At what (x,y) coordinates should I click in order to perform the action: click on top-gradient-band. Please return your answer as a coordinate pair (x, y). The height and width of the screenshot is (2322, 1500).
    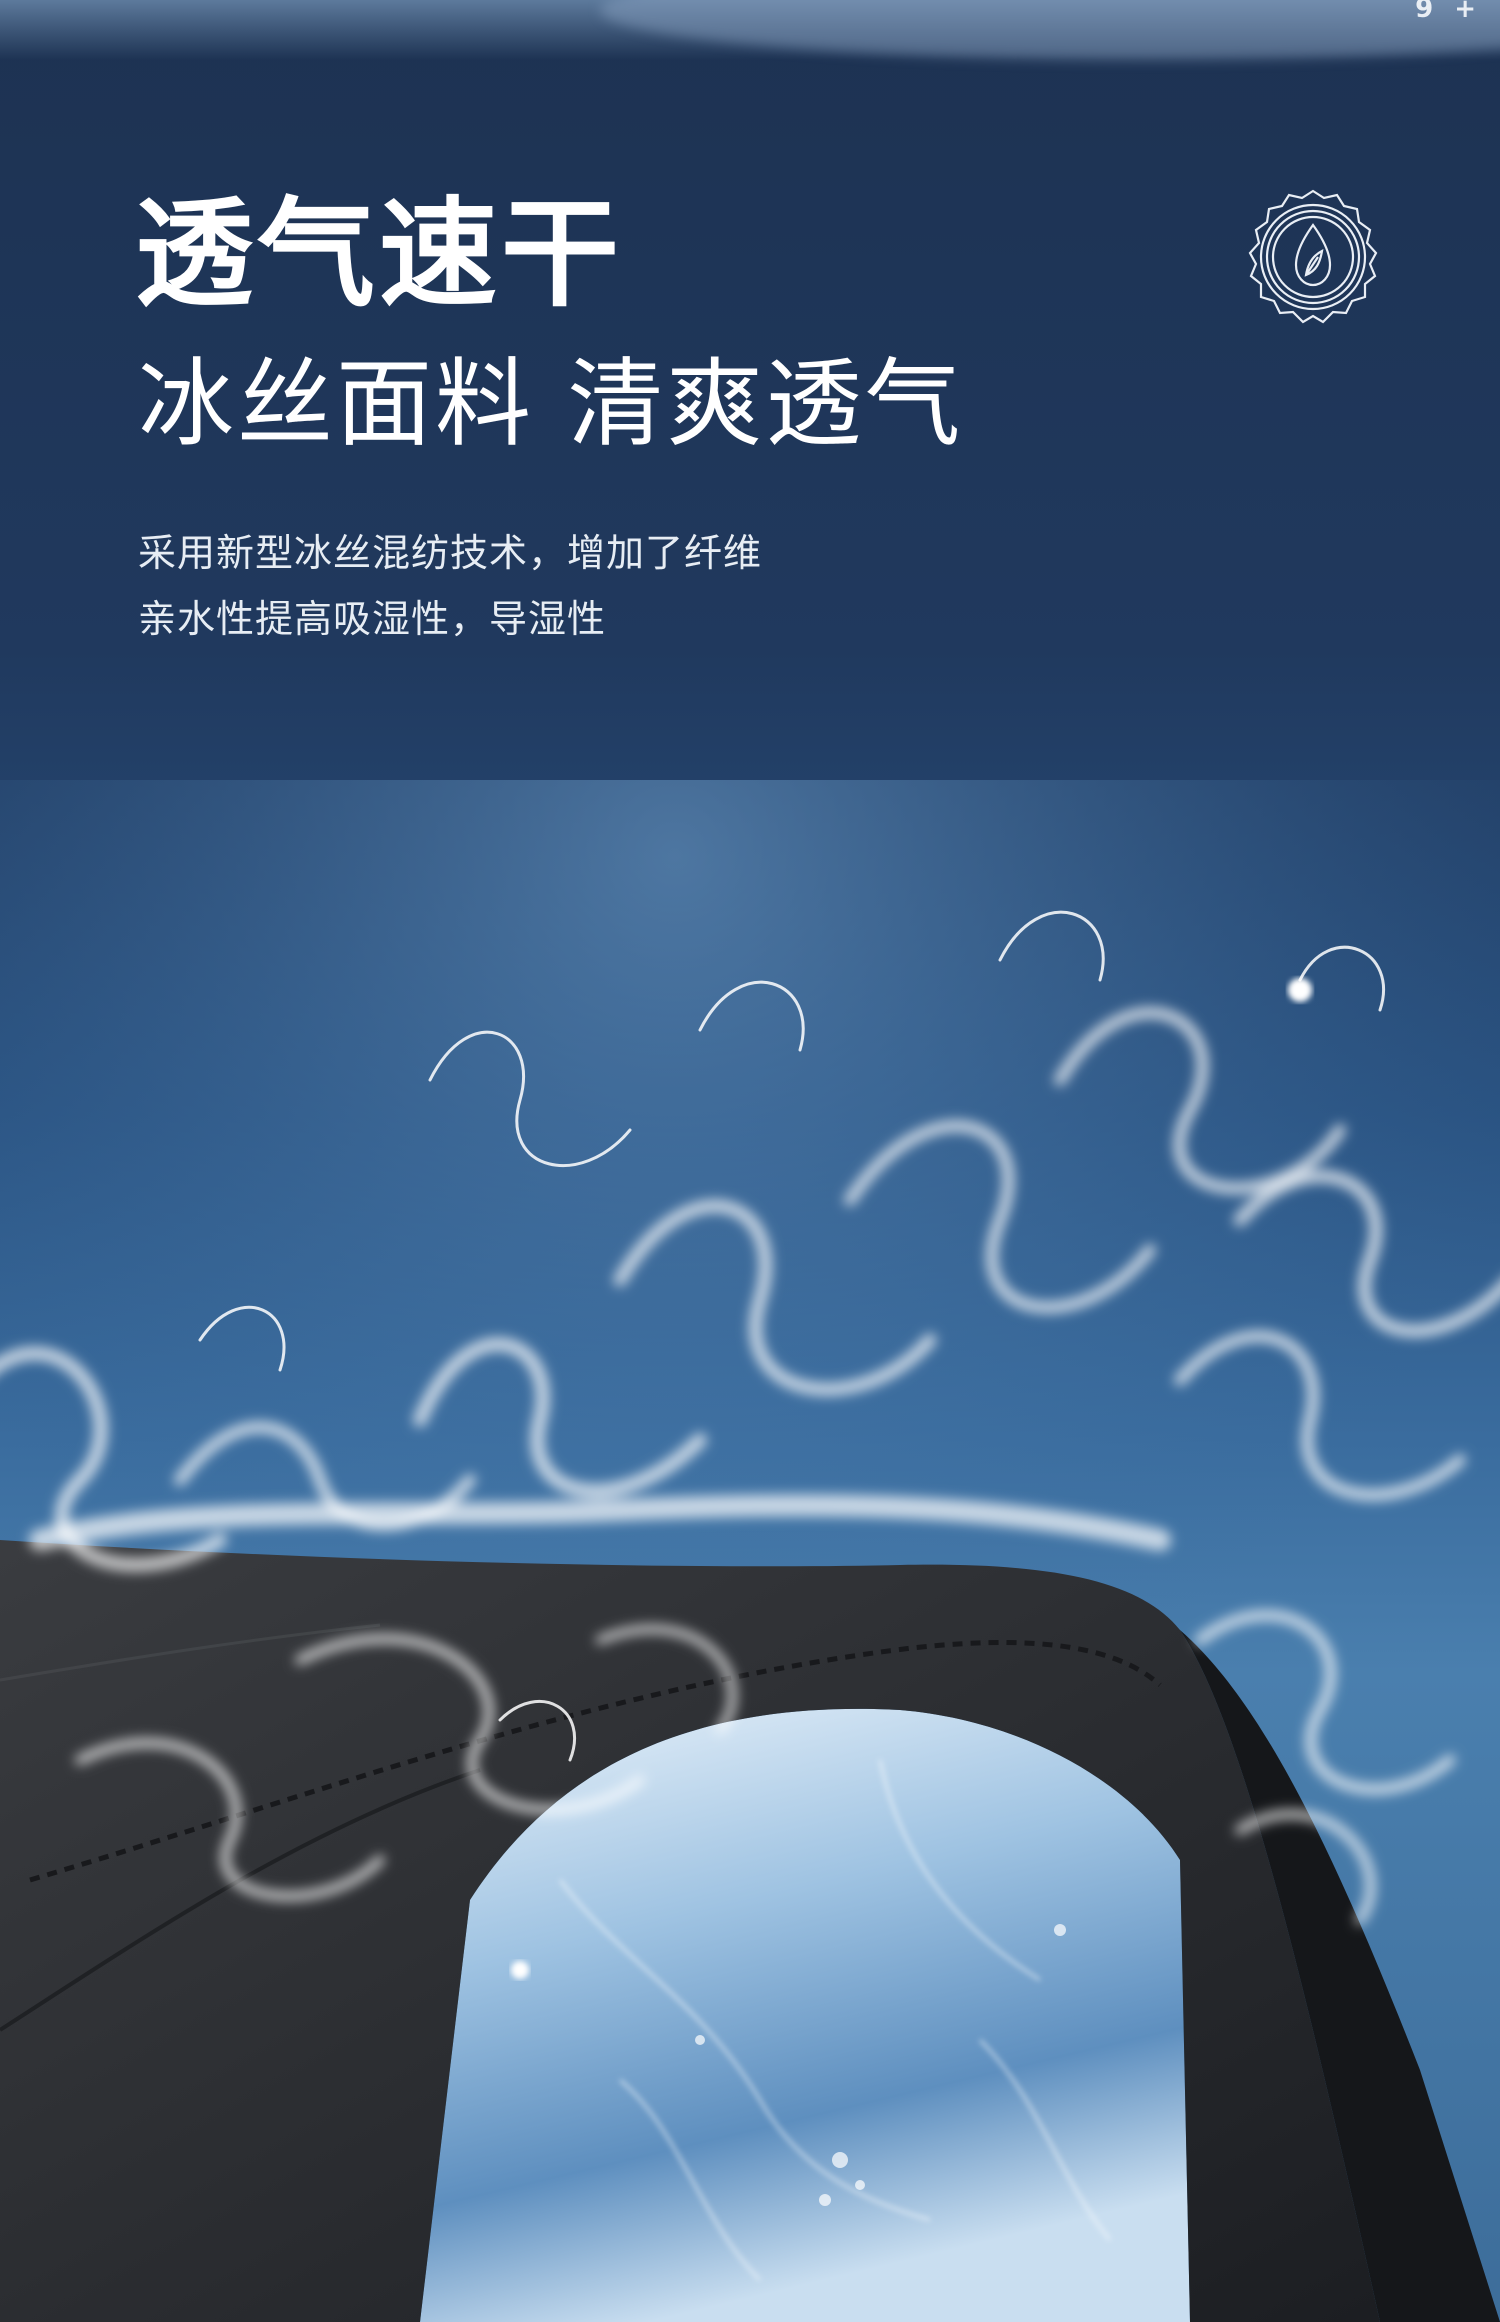
    Looking at the image, I should click on (750, 30).